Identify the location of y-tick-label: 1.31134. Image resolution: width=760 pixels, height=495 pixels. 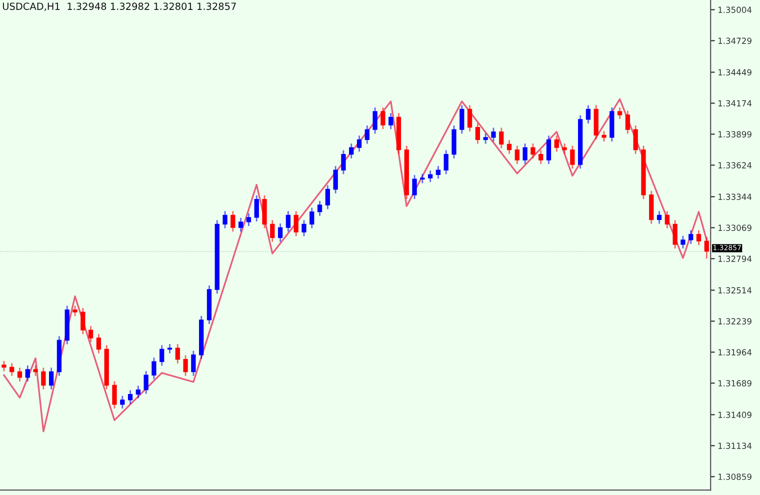
(735, 445).